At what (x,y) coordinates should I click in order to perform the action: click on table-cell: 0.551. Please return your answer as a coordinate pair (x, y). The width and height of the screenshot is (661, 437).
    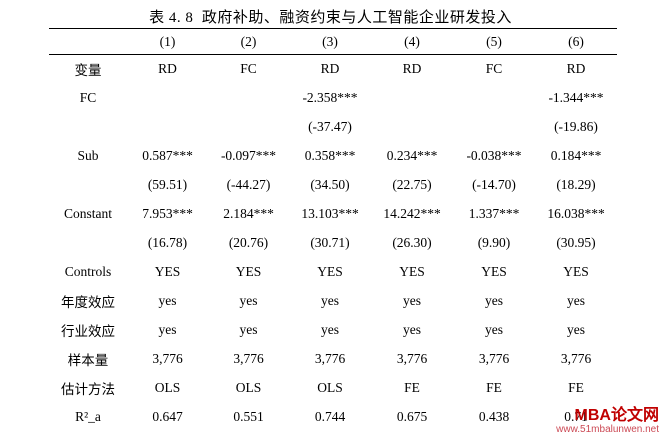
    Looking at the image, I should click on (248, 416).